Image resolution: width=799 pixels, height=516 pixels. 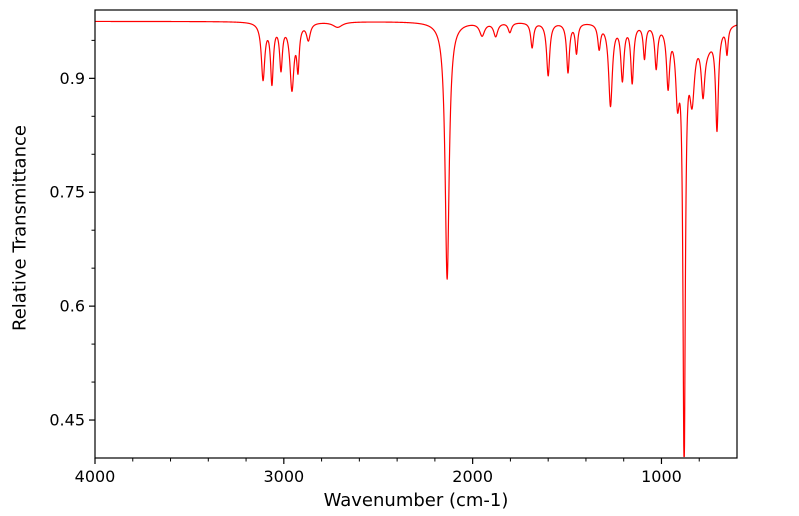 What do you see at coordinates (472, 476) in the screenshot?
I see `x-tick-label: 2000` at bounding box center [472, 476].